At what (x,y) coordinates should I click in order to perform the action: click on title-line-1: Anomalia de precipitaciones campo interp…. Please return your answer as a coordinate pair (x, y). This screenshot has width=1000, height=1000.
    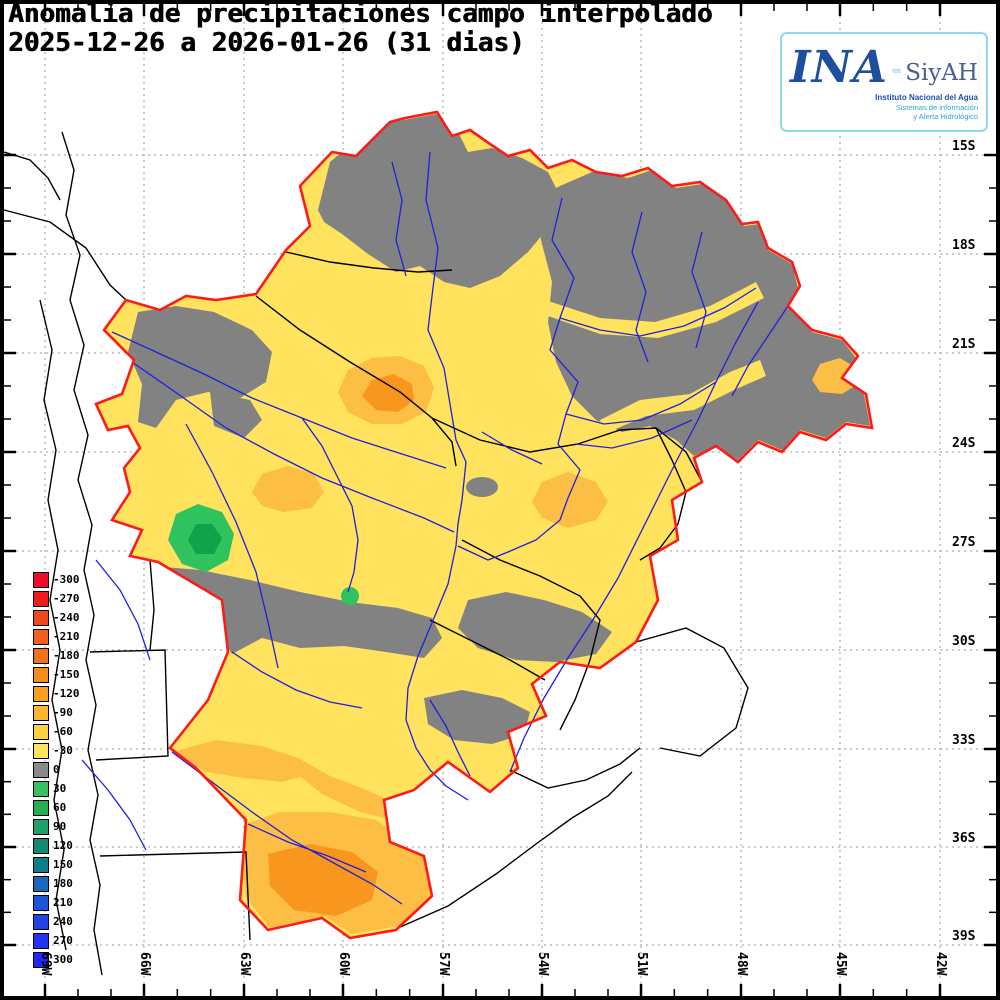
    Looking at the image, I should click on (360, 14).